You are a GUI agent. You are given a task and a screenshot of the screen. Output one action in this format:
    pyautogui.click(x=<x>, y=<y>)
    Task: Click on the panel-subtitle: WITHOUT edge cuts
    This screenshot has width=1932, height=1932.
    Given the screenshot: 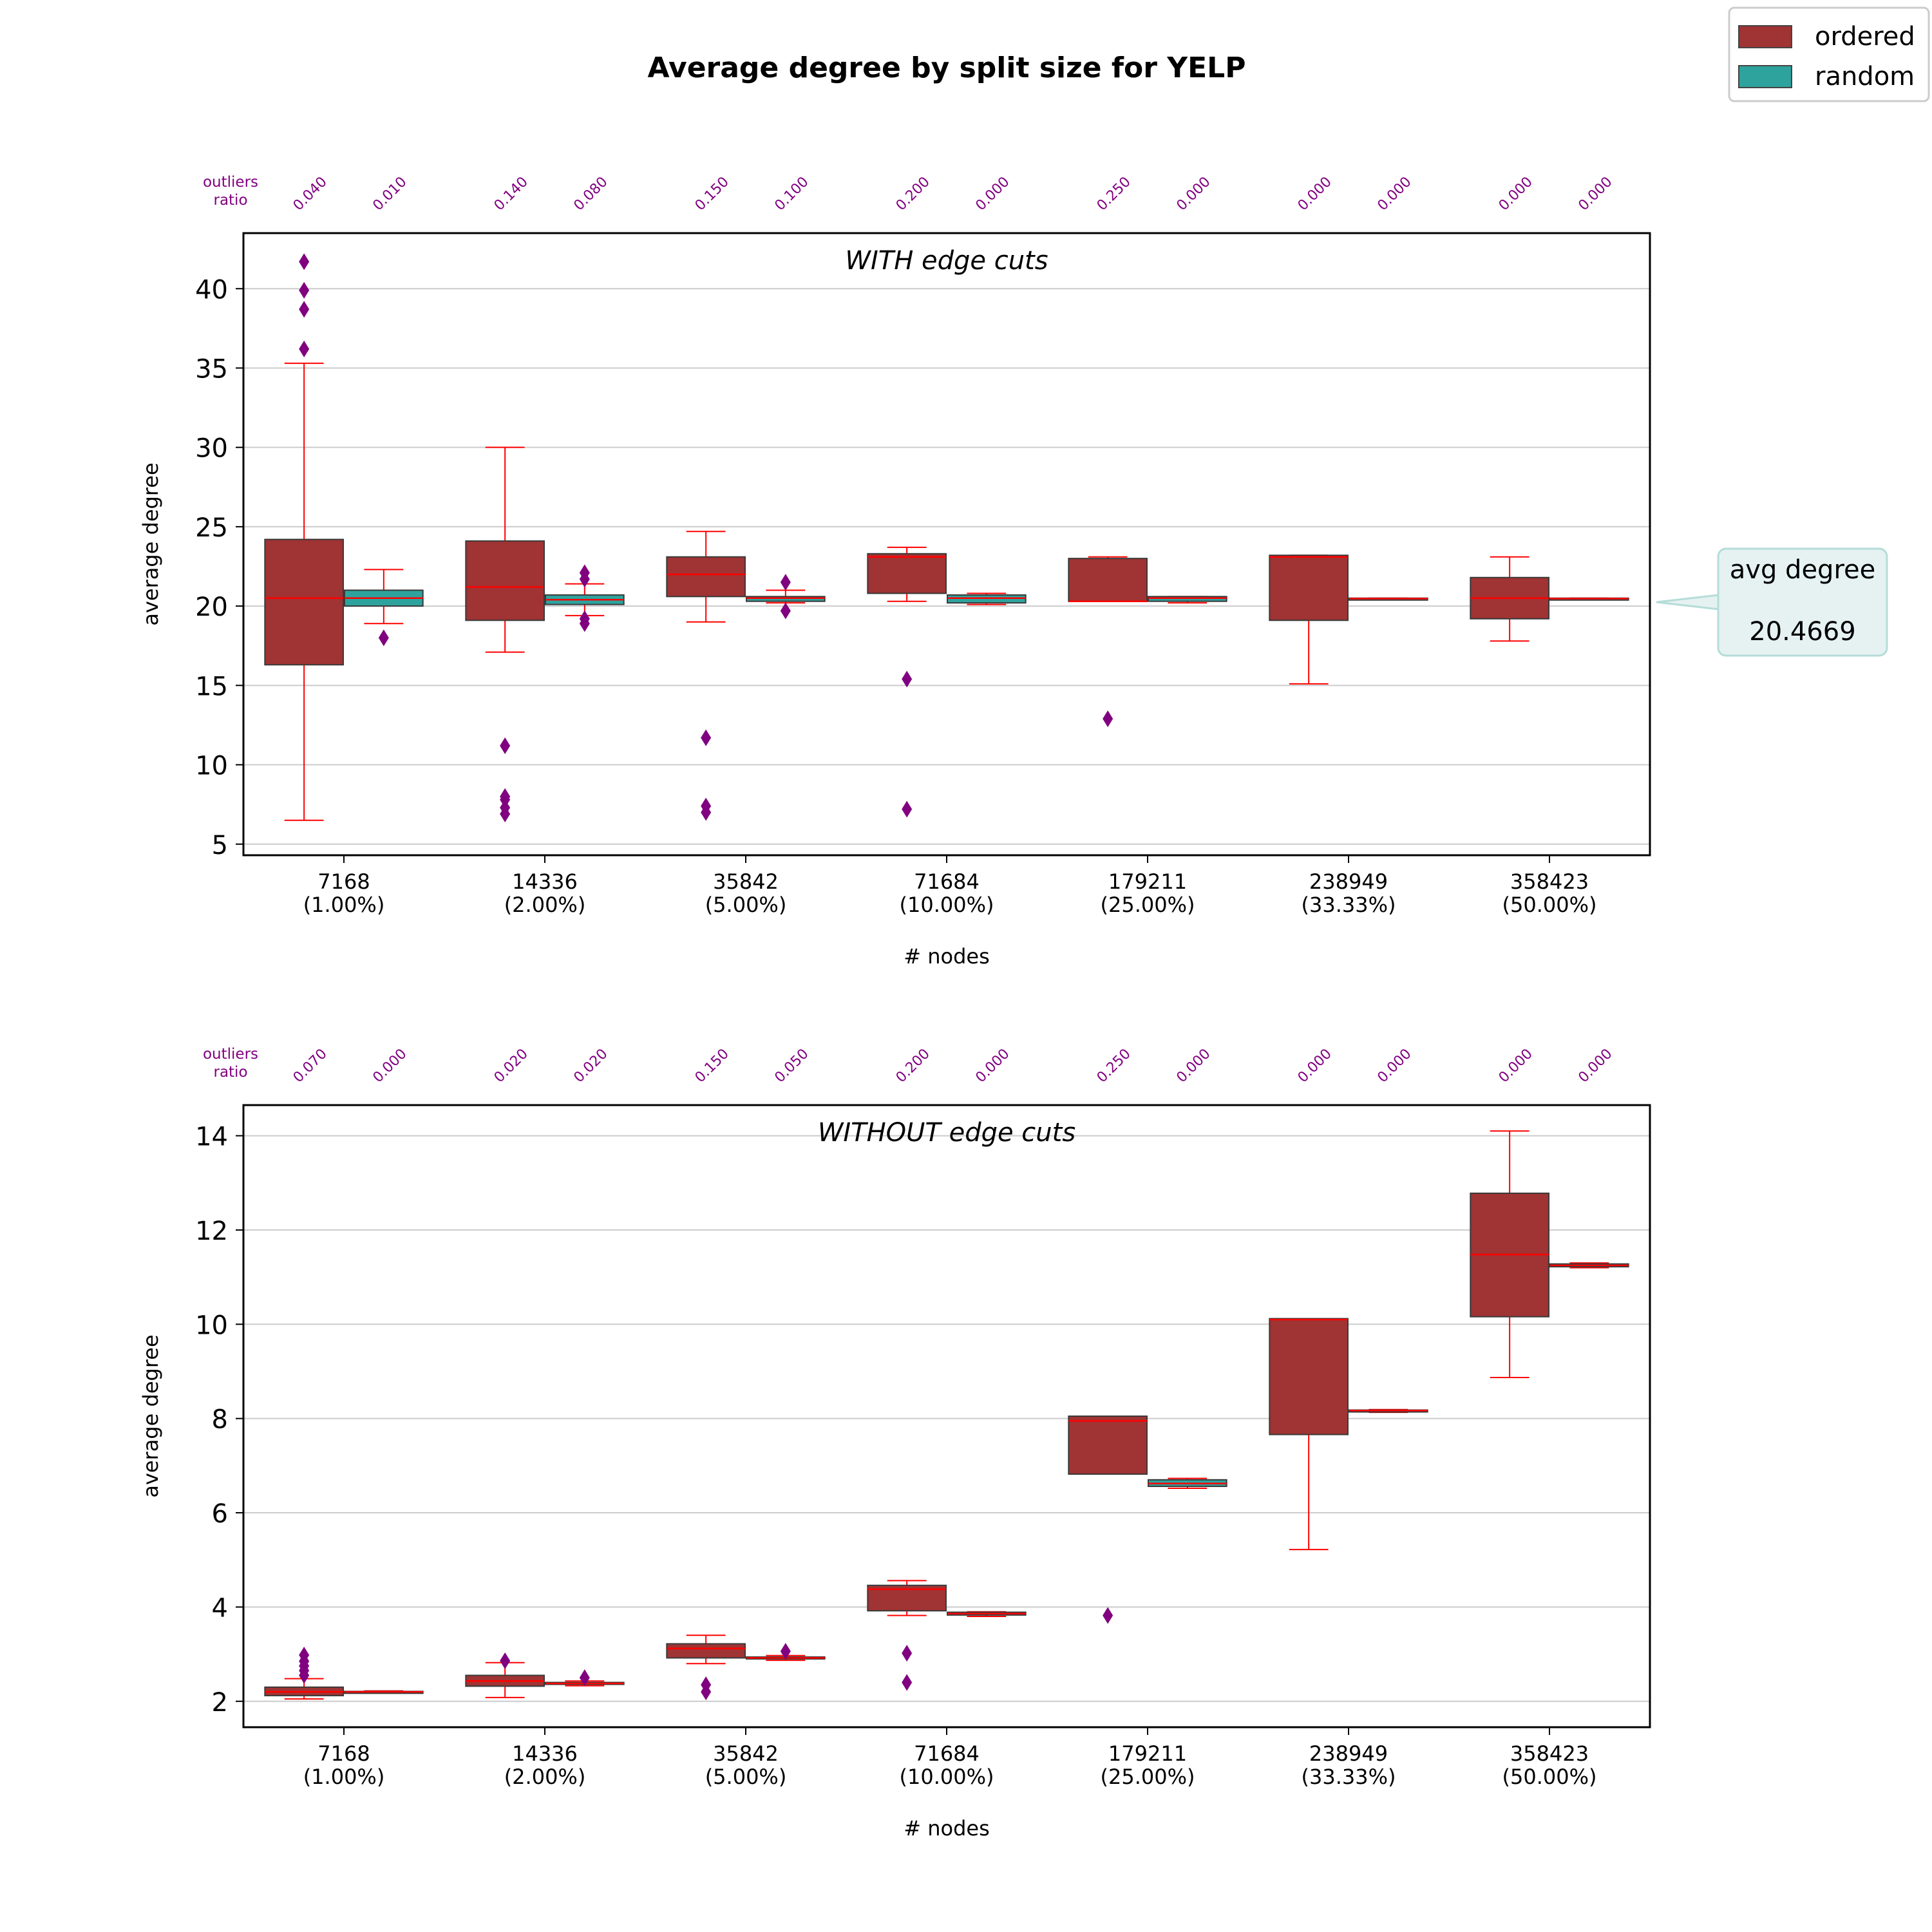 What is the action you would take?
    pyautogui.click(x=946, y=1133)
    